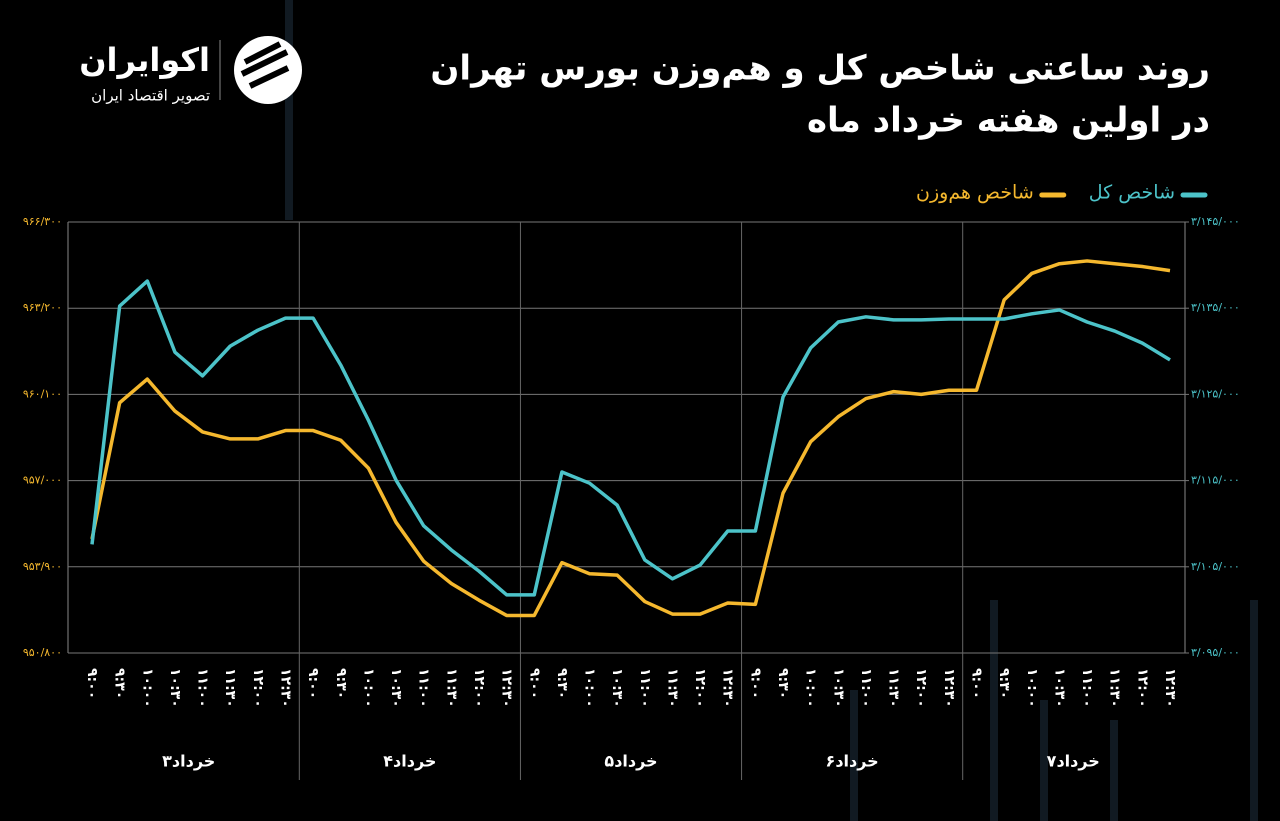  Describe the element at coordinates (1215, 480) in the screenshot. I see `y2-tick-label: ۳/۱۱۵/۰۰۰` at that location.